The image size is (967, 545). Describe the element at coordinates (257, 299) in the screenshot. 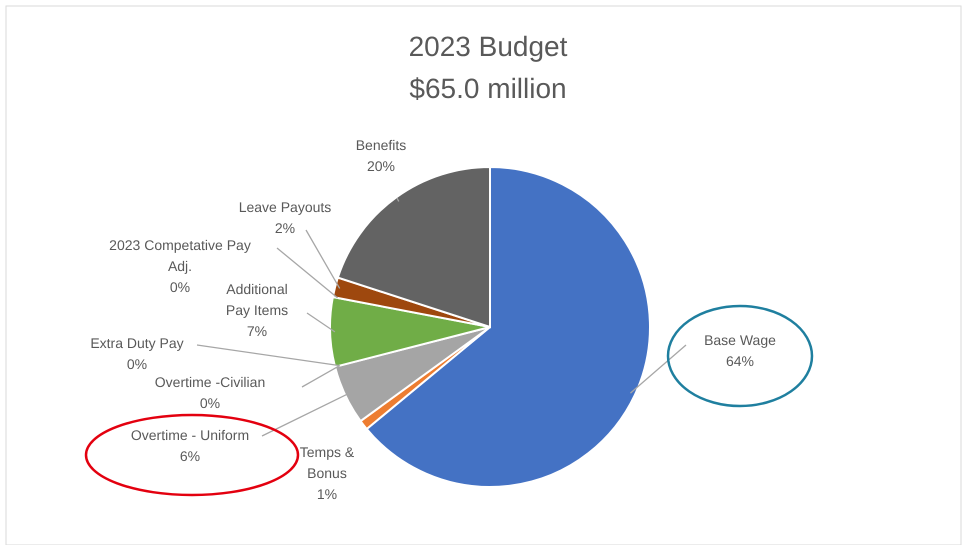

I see `slice-label: Additional Pay Items` at that location.